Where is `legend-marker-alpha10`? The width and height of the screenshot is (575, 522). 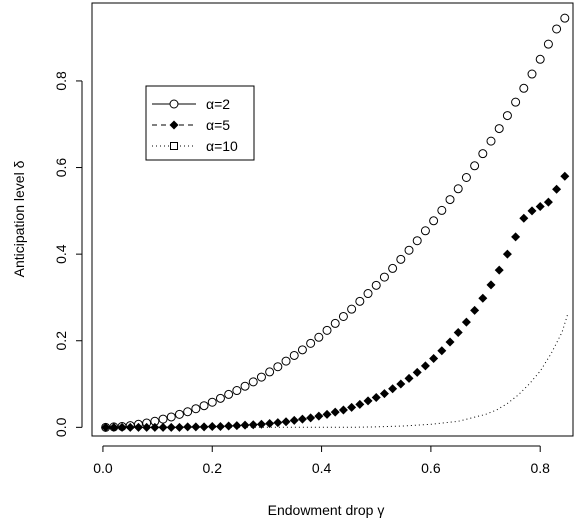 legend-marker-alpha10 is located at coordinates (174, 146).